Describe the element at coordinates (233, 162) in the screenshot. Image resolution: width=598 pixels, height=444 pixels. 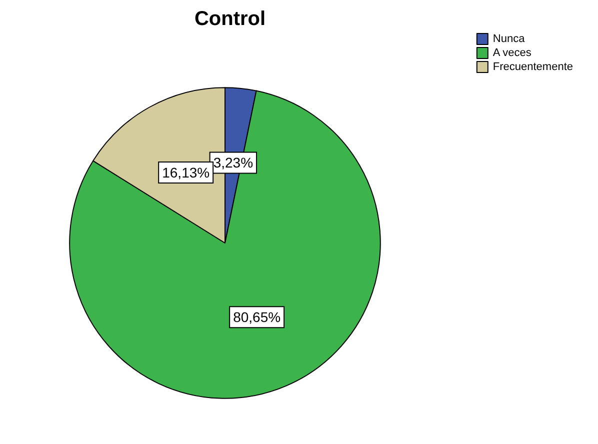
I see `data-label: 3,23%` at that location.